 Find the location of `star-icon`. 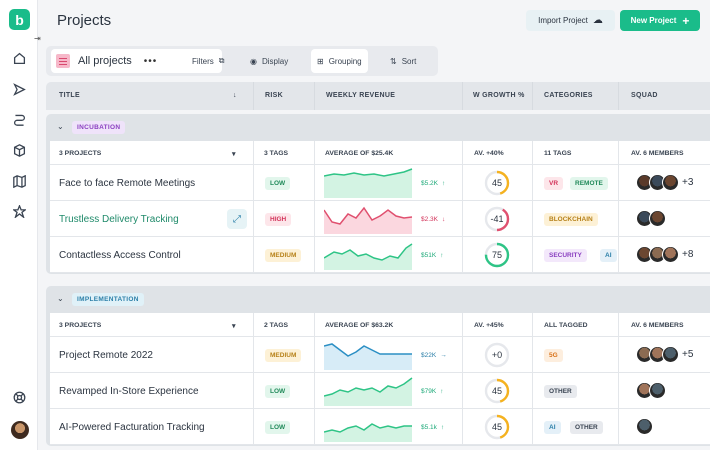

star-icon is located at coordinates (19, 211).